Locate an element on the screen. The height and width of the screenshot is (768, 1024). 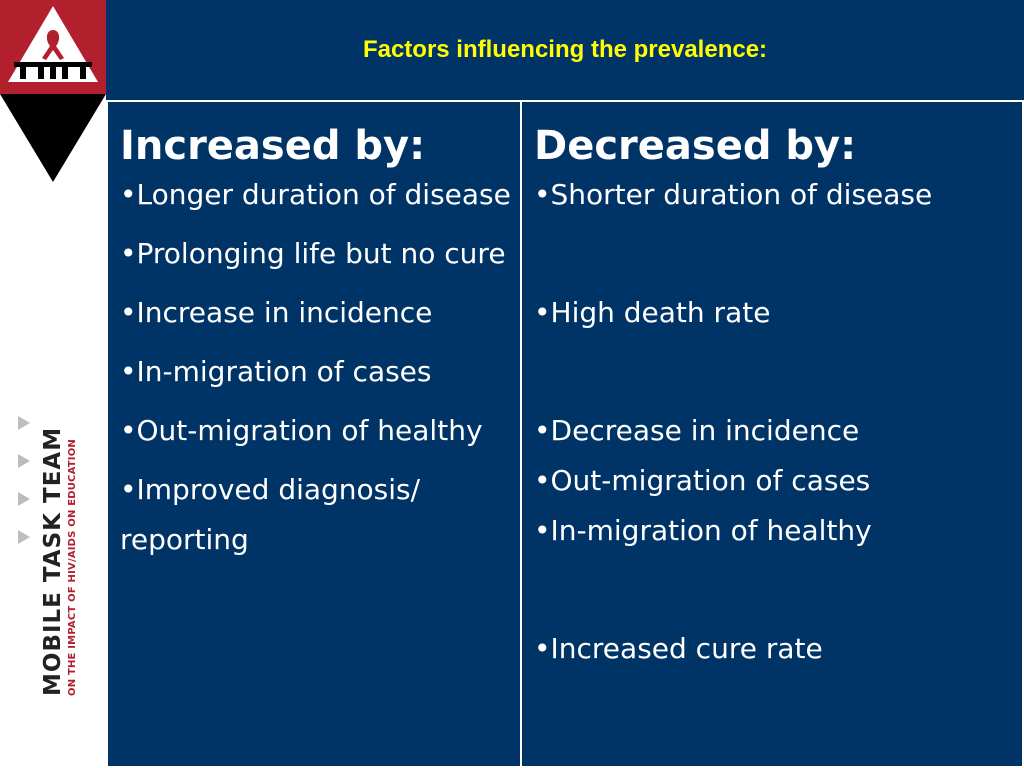
list-item: Shorter duration of disease is located at coordinates (778, 195).